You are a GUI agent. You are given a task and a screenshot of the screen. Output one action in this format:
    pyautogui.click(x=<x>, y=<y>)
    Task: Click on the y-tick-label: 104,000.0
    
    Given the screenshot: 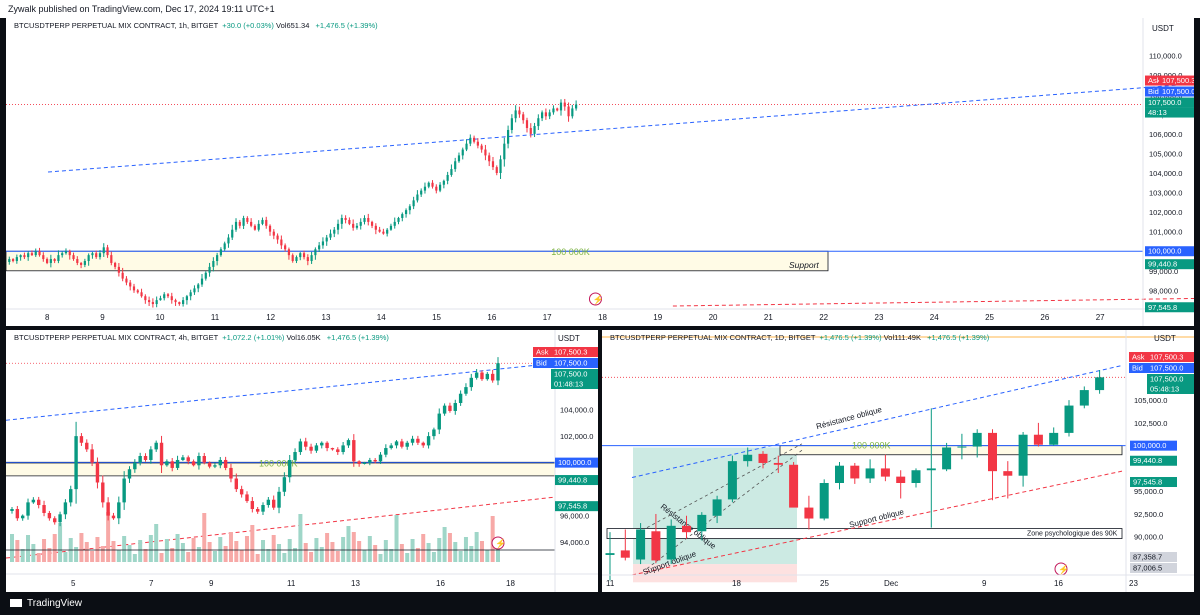 What is the action you would take?
    pyautogui.click(x=1165, y=173)
    